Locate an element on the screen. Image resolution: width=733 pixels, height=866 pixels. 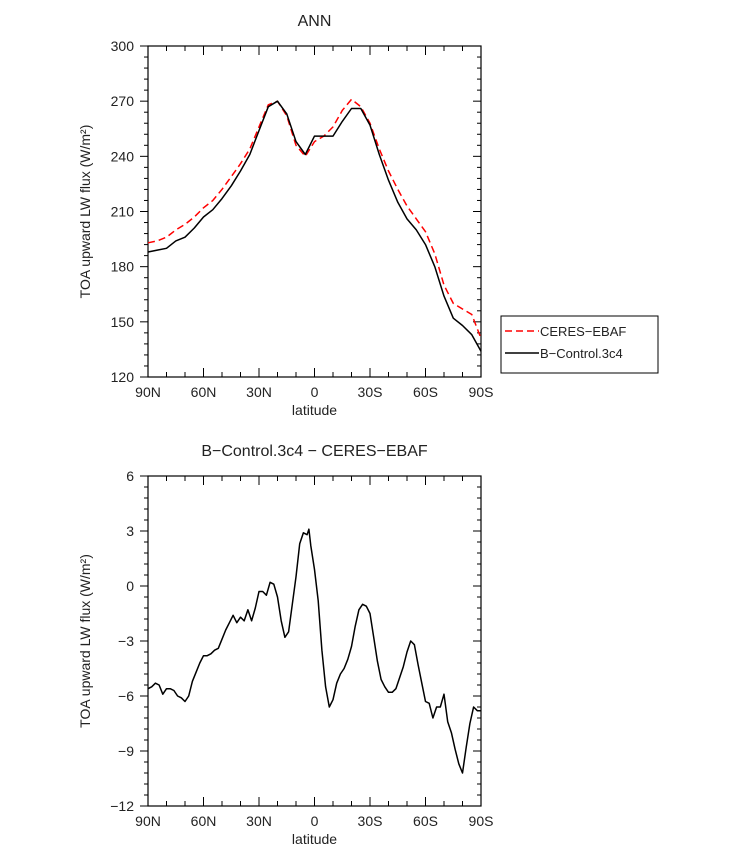
series-line-b-control-3c4 is located at coordinates (314, 226).